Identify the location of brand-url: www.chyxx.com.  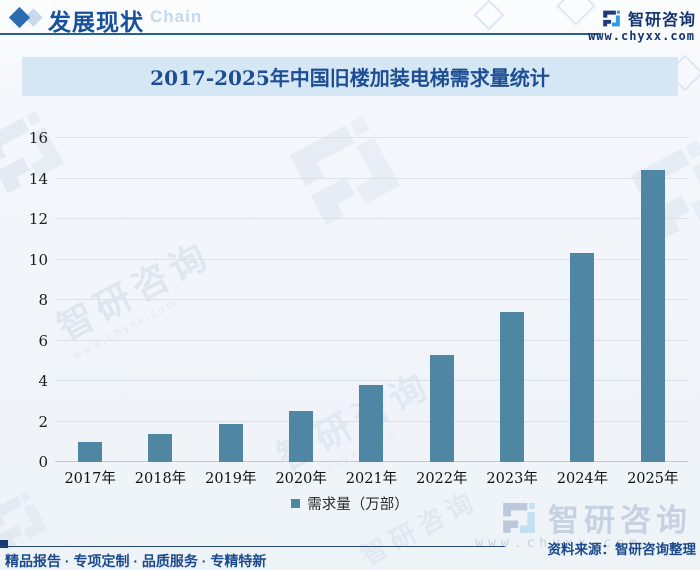
(641, 36).